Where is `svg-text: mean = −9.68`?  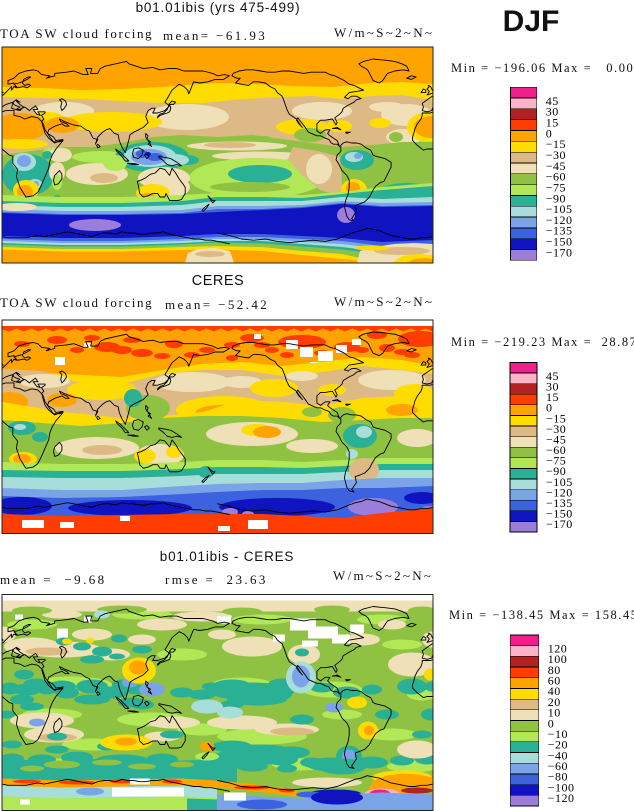
svg-text: mean = −9.68 is located at coordinates (53, 579).